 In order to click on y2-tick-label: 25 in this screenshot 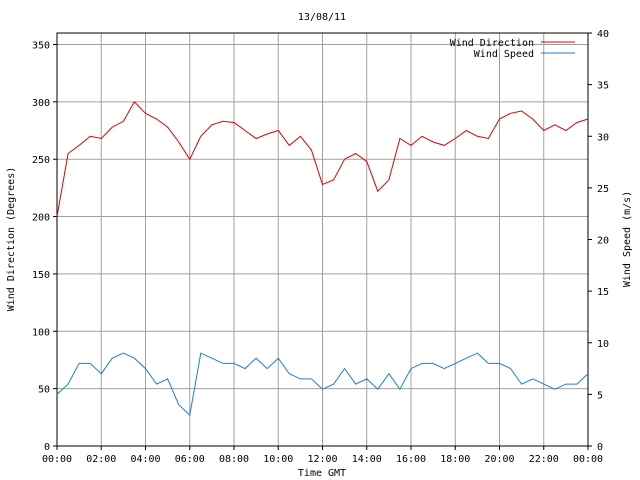, I will do `click(603, 189)`.